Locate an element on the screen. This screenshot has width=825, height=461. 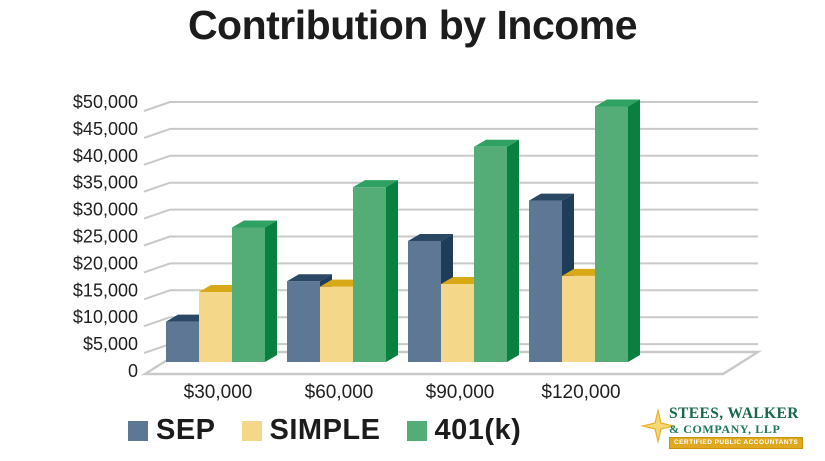
legend-item-simple: SIMPLE is located at coordinates (311, 430).